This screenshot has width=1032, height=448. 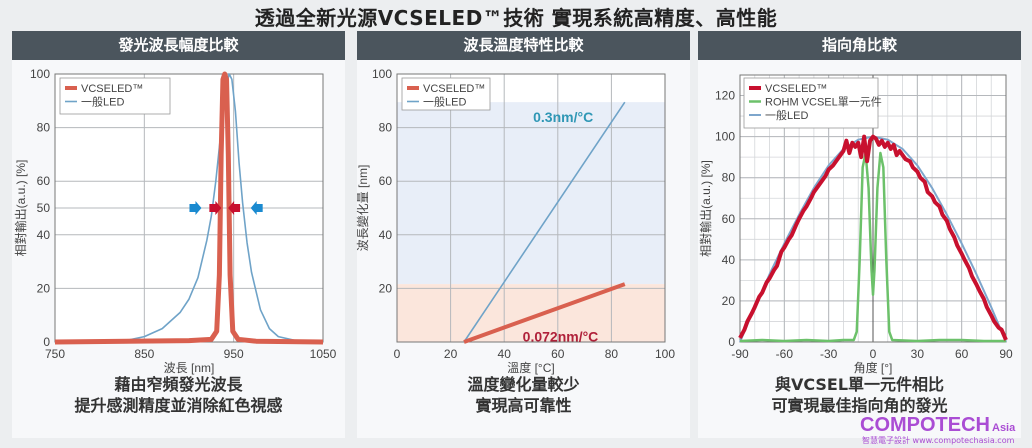 I want to click on x-tick-label: -60, so click(x=785, y=354).